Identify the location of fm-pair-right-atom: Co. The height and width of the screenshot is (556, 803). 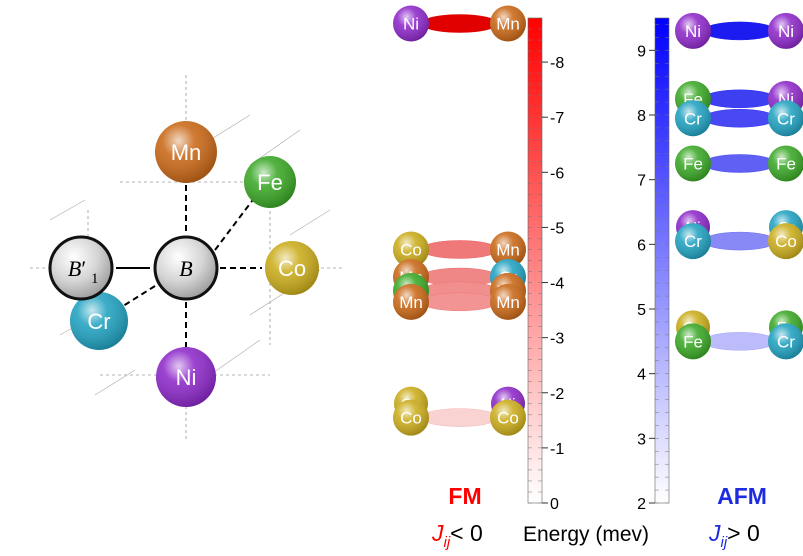
(508, 417).